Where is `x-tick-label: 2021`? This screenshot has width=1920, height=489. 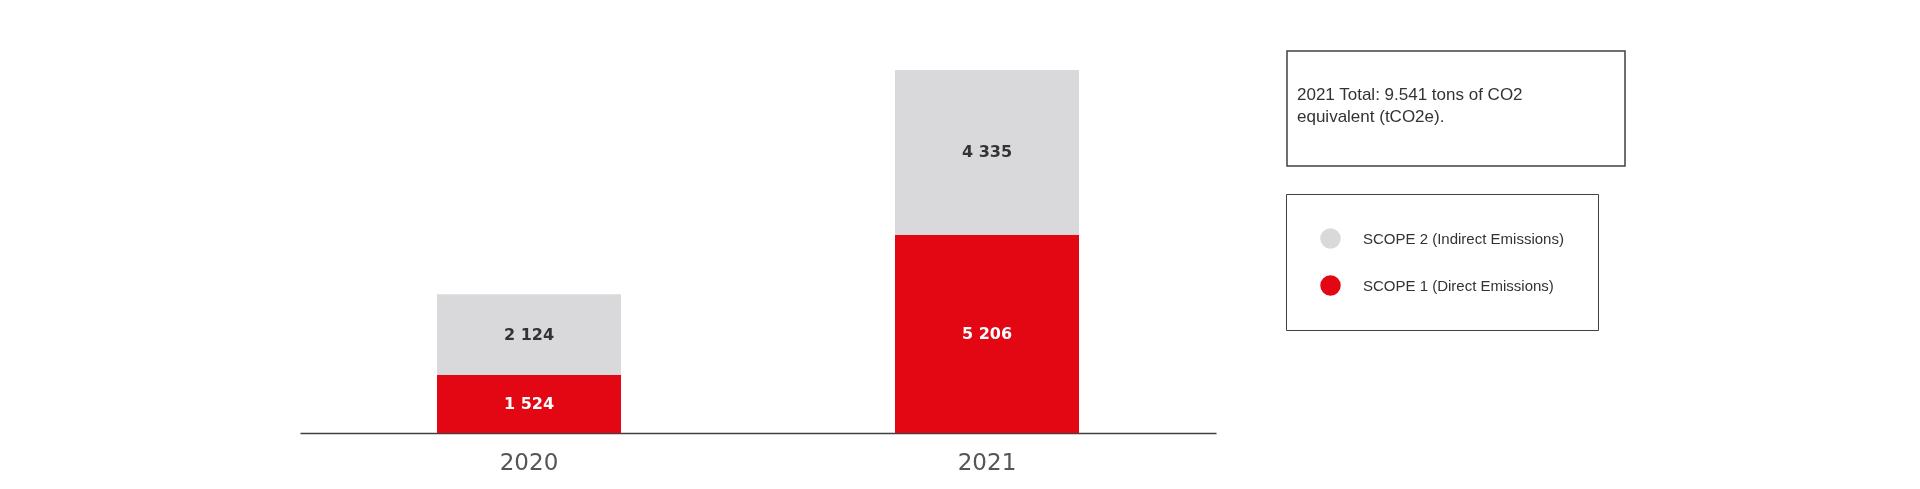 x-tick-label: 2021 is located at coordinates (987, 461).